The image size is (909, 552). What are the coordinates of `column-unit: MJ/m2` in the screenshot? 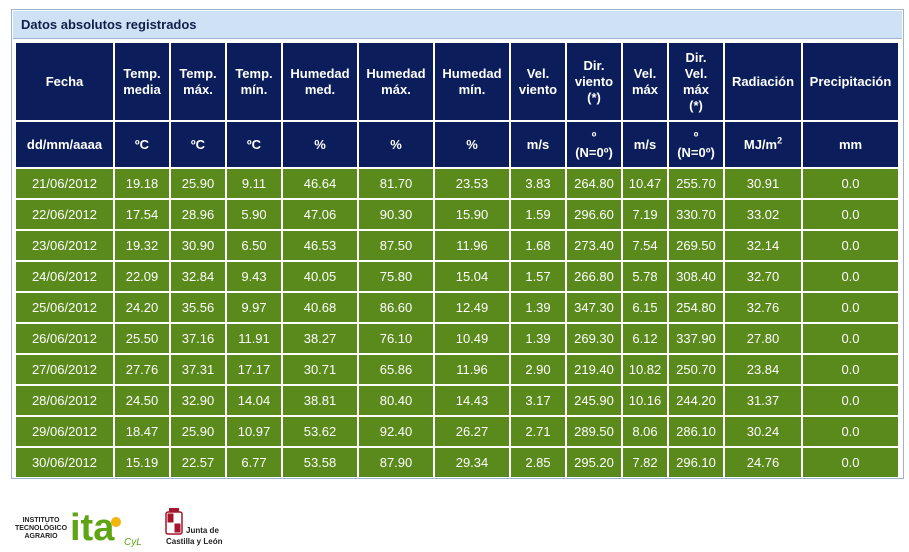 It's located at (763, 144).